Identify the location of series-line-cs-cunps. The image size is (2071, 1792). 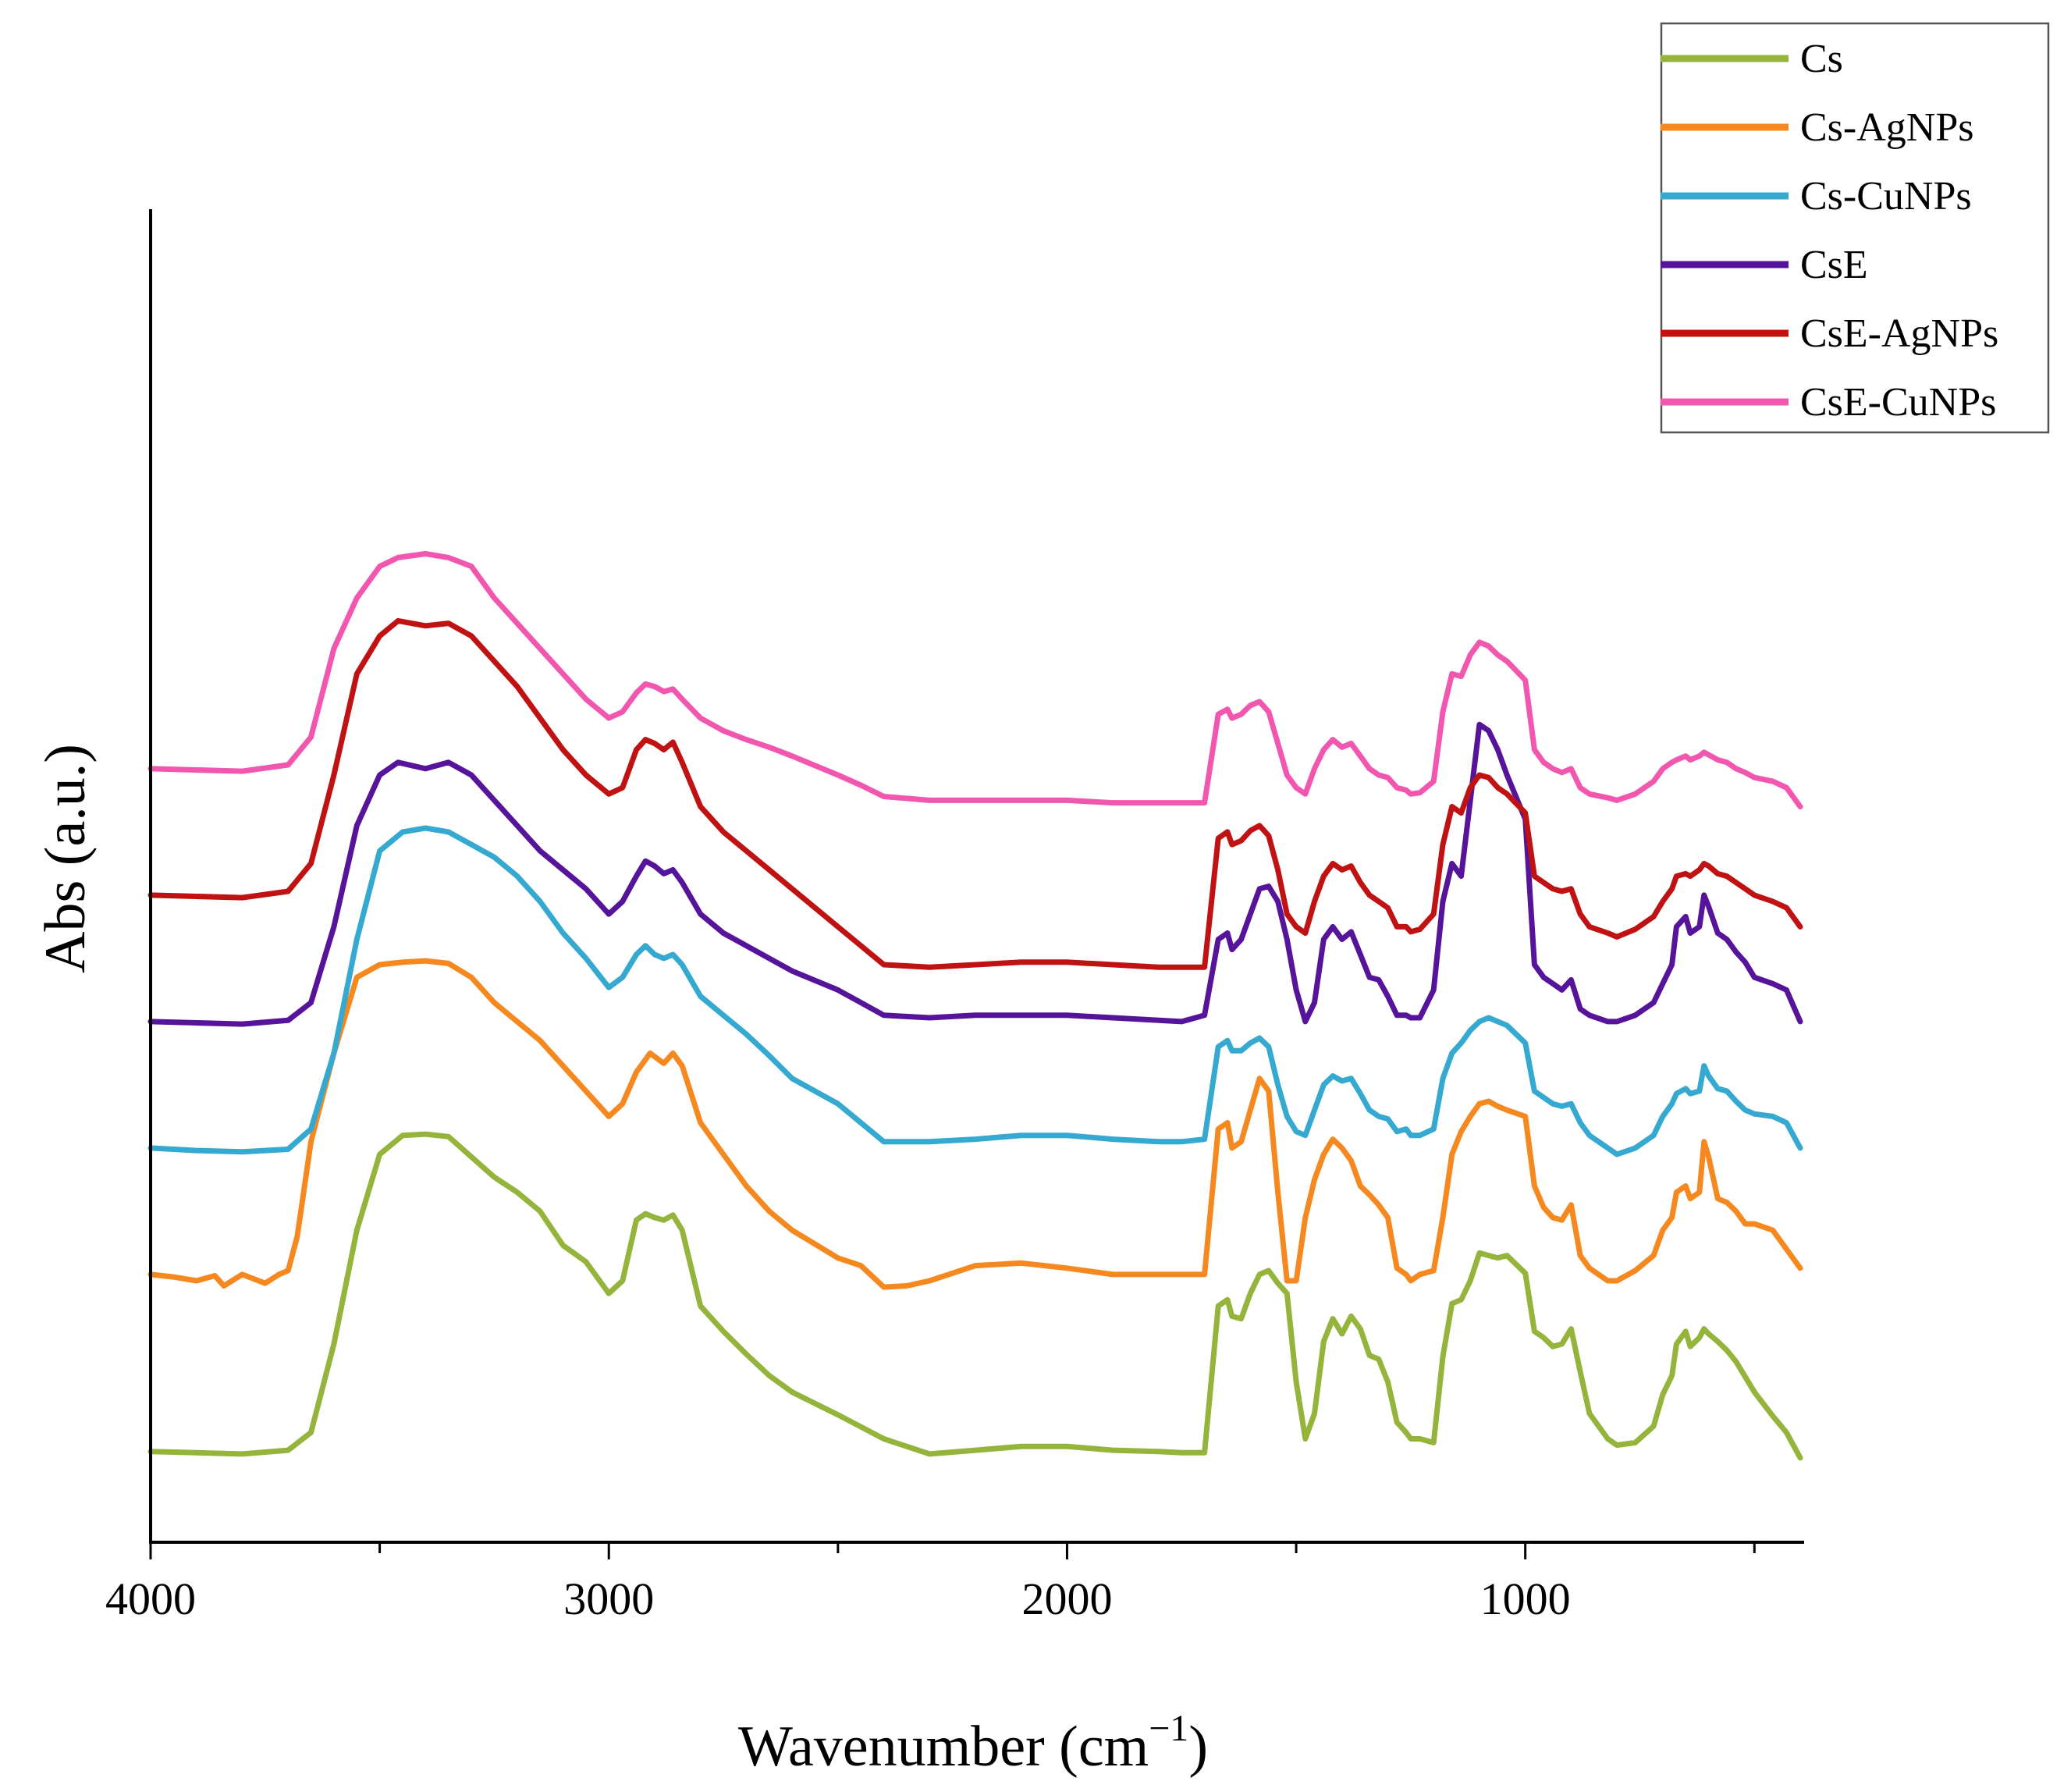
(975, 991).